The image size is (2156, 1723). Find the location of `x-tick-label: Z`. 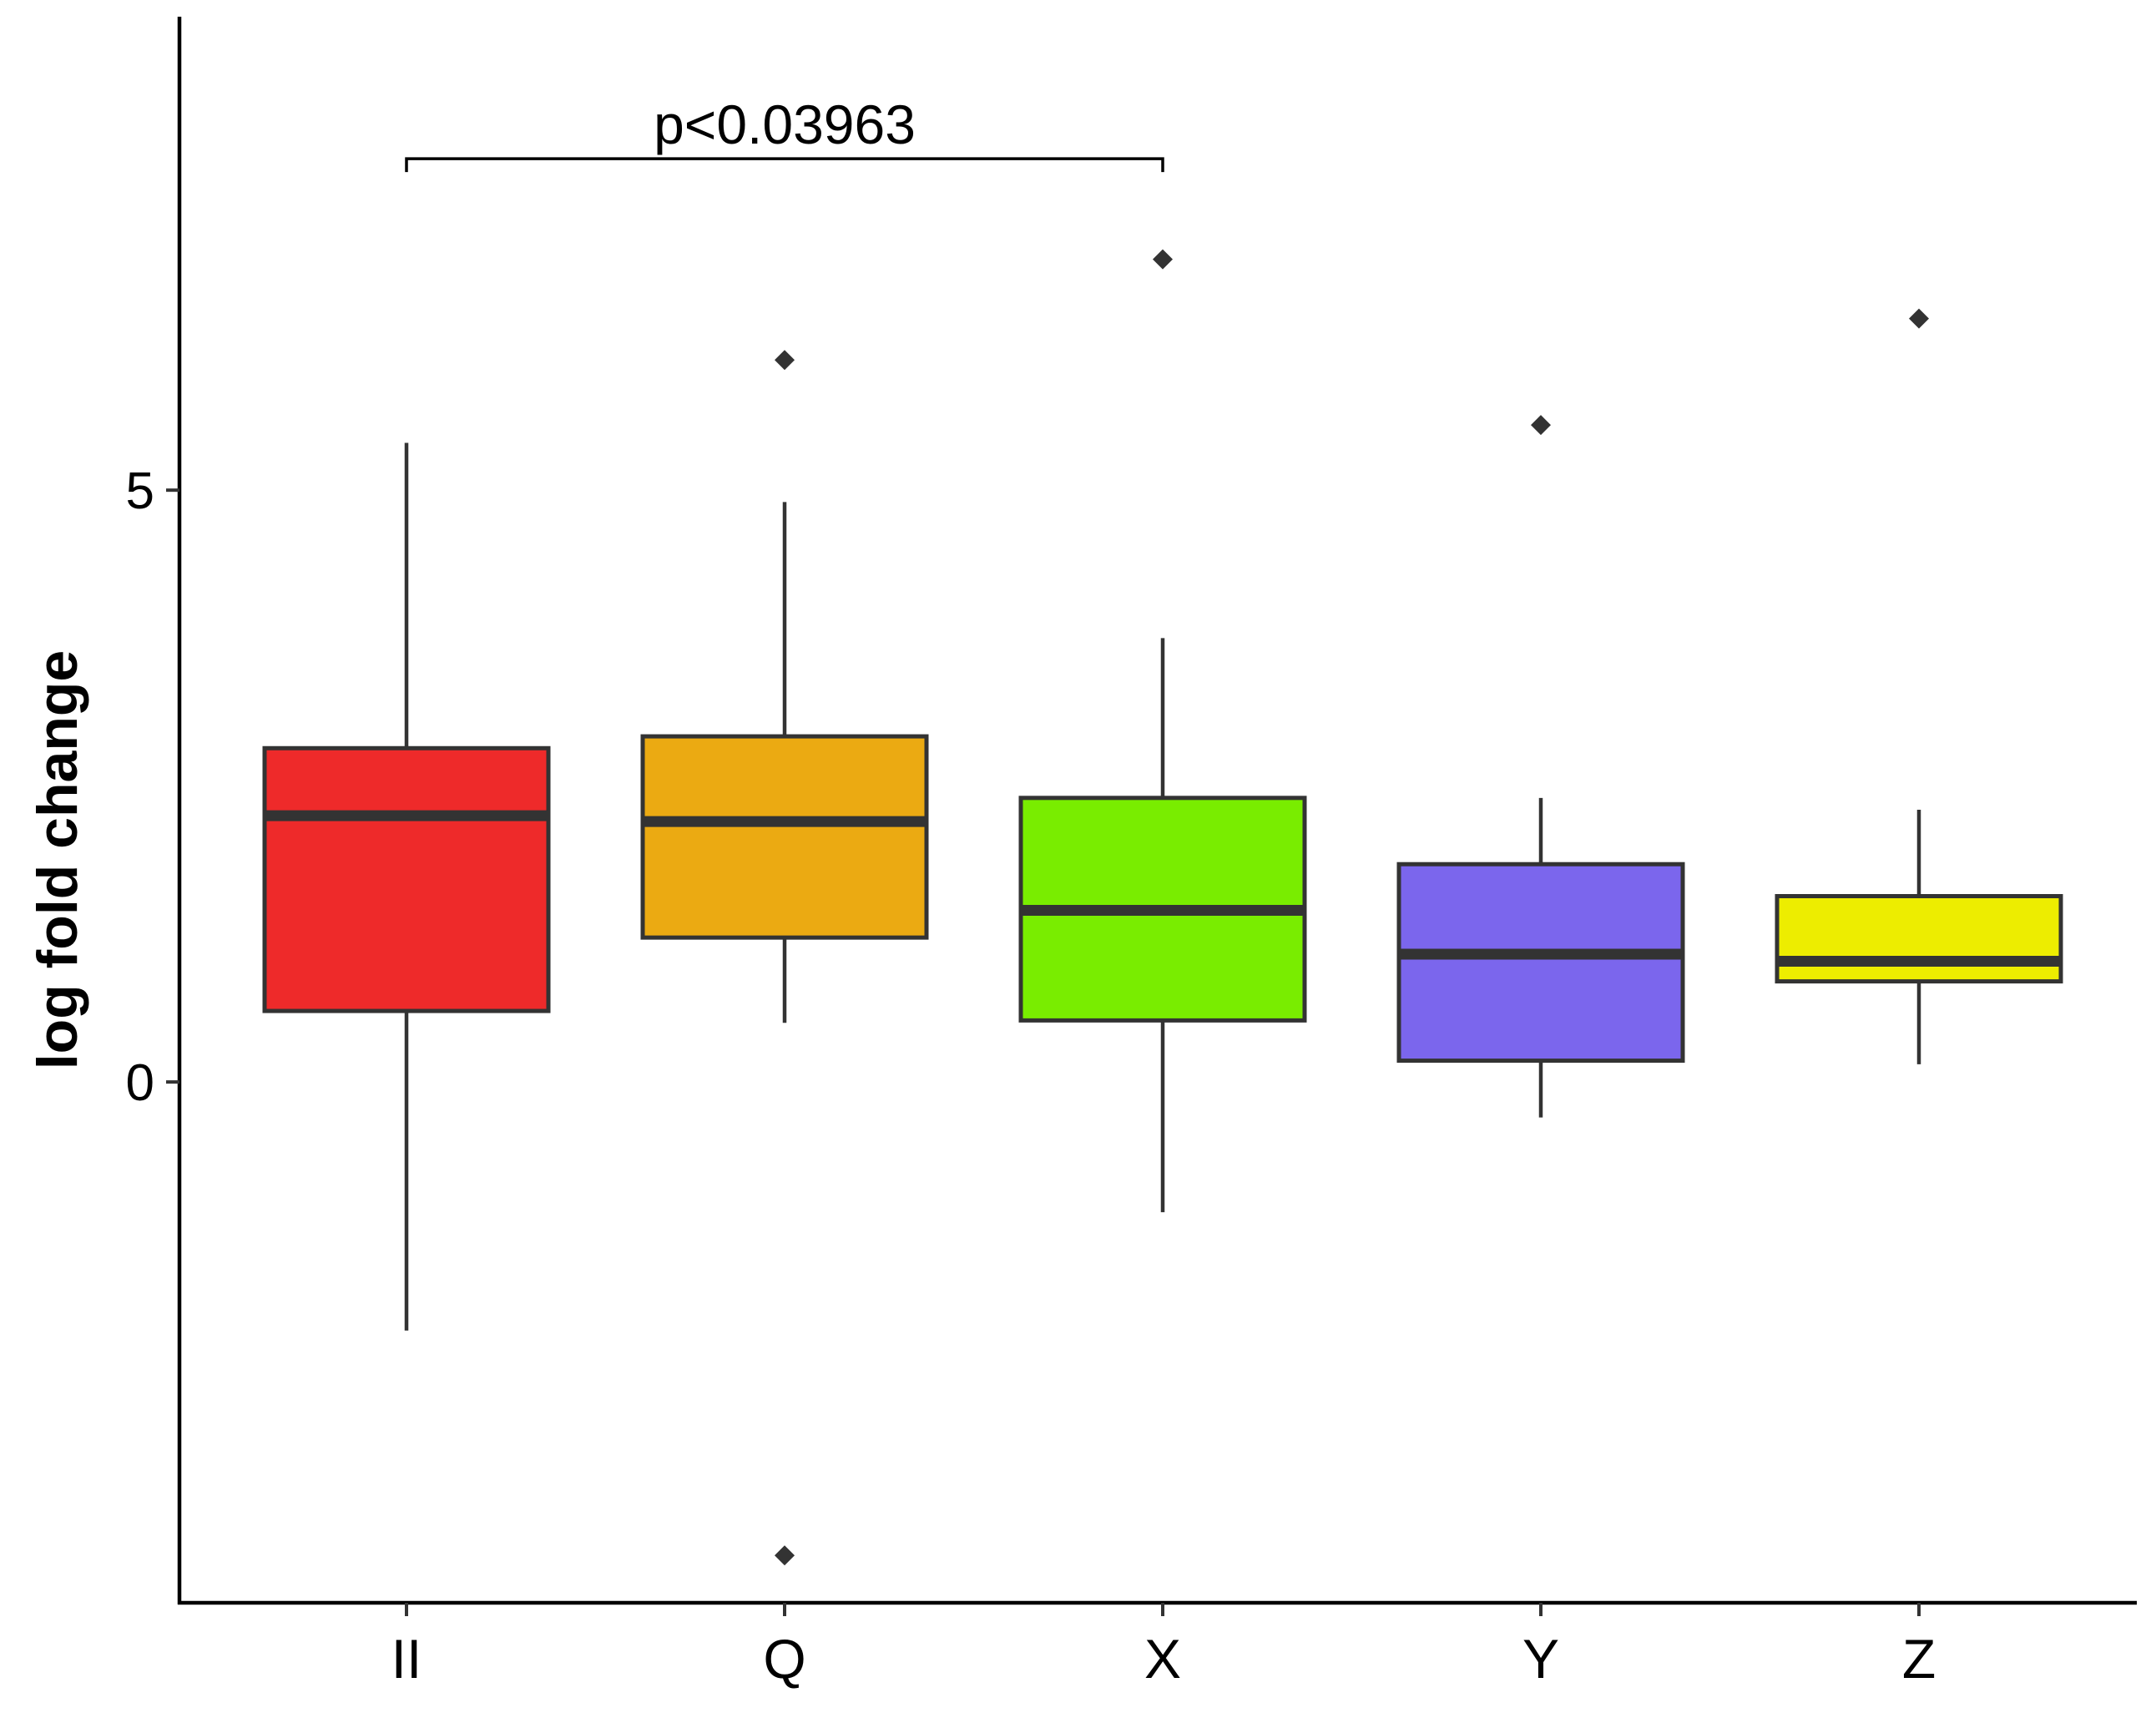

x-tick-label: Z is located at coordinates (1919, 1659).